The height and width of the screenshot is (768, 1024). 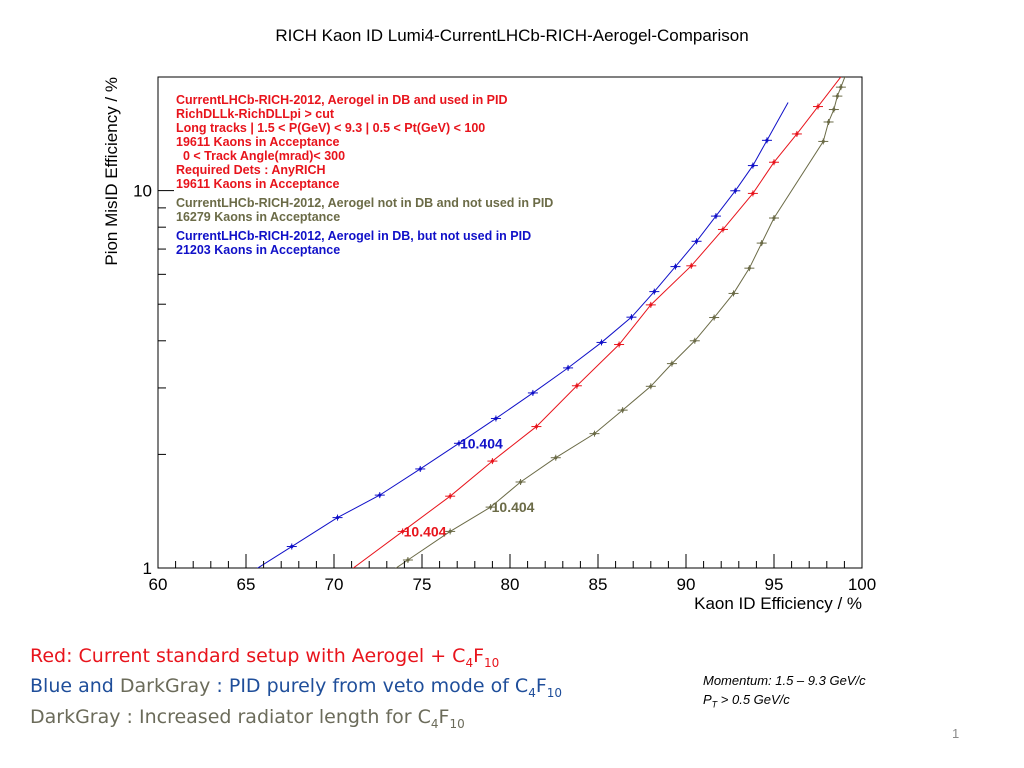 I want to click on x-tick-label: 60, so click(x=158, y=584).